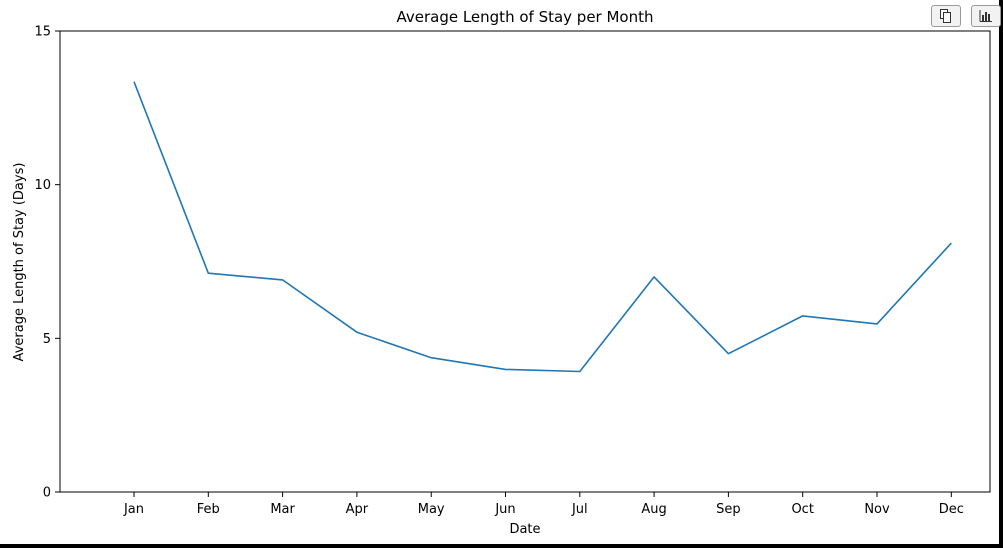  What do you see at coordinates (653, 509) in the screenshot?
I see `x-tick-label: Aug` at bounding box center [653, 509].